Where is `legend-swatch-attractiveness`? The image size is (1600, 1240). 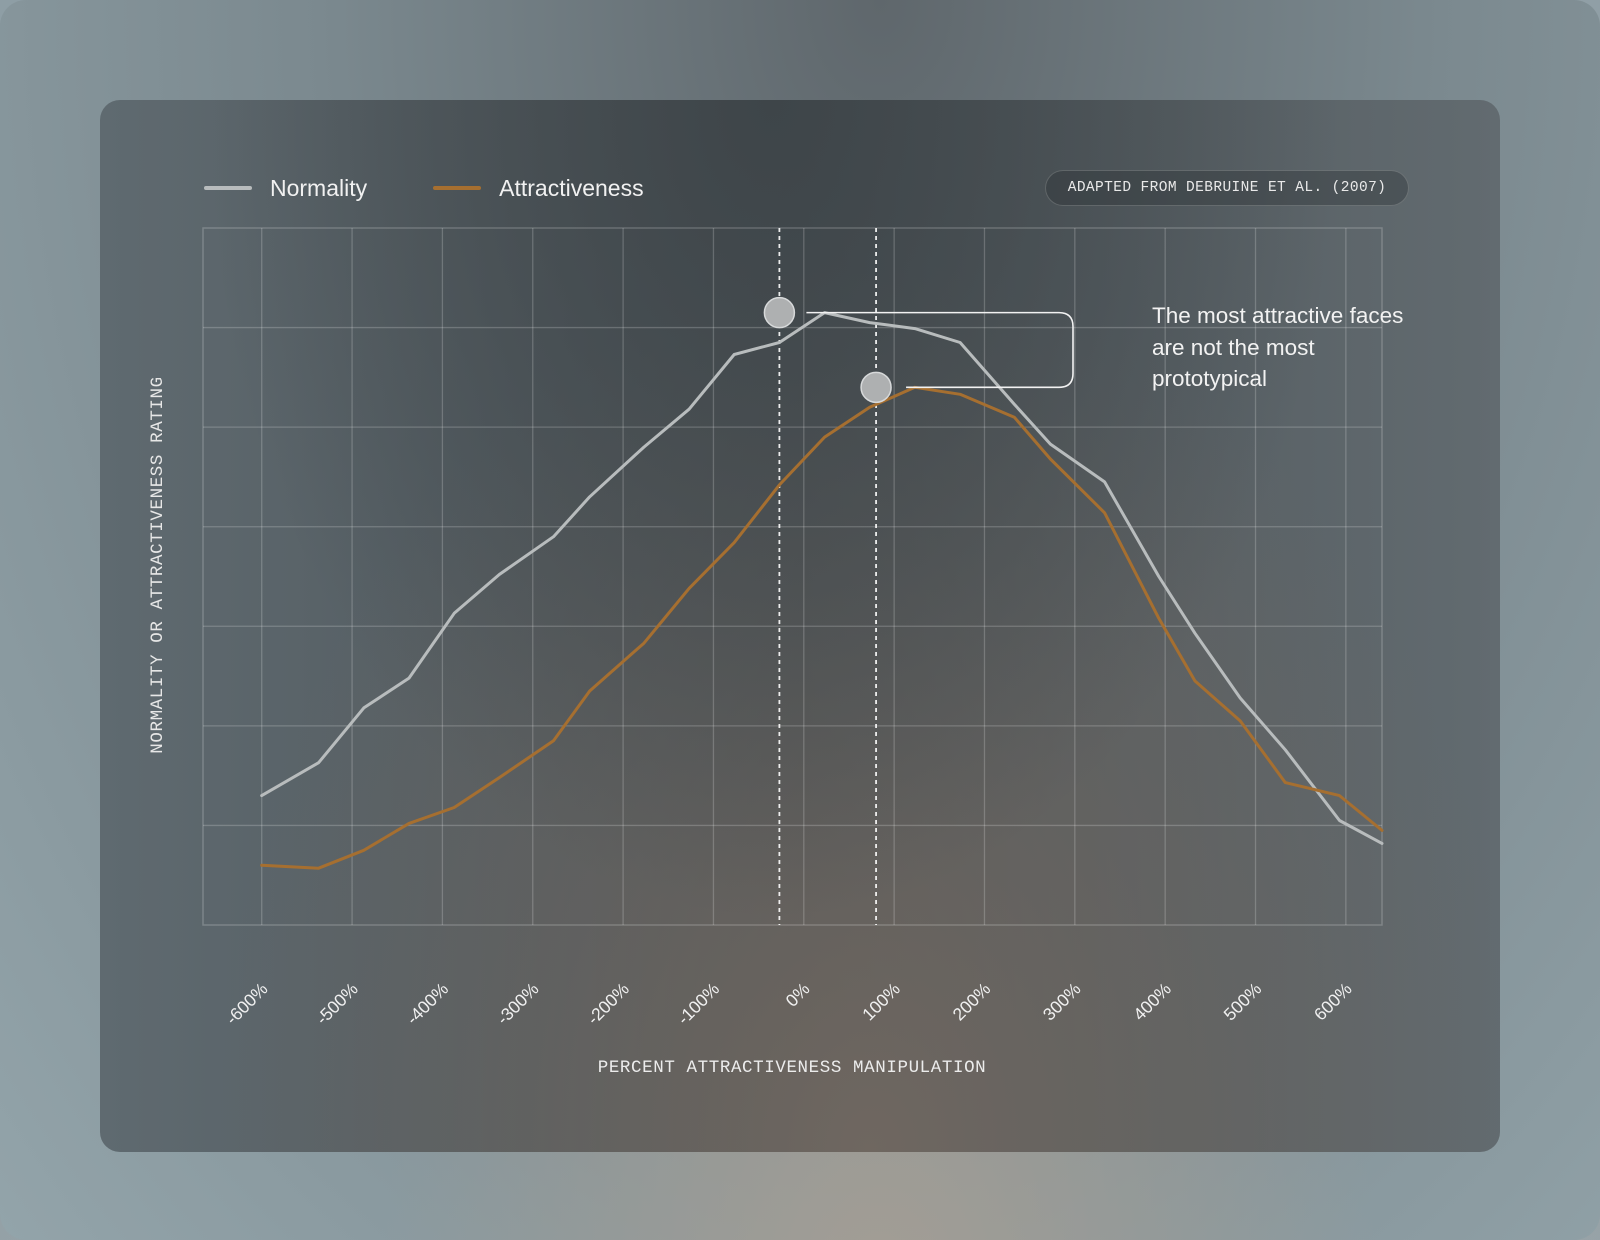
legend-swatch-attractiveness is located at coordinates (457, 188).